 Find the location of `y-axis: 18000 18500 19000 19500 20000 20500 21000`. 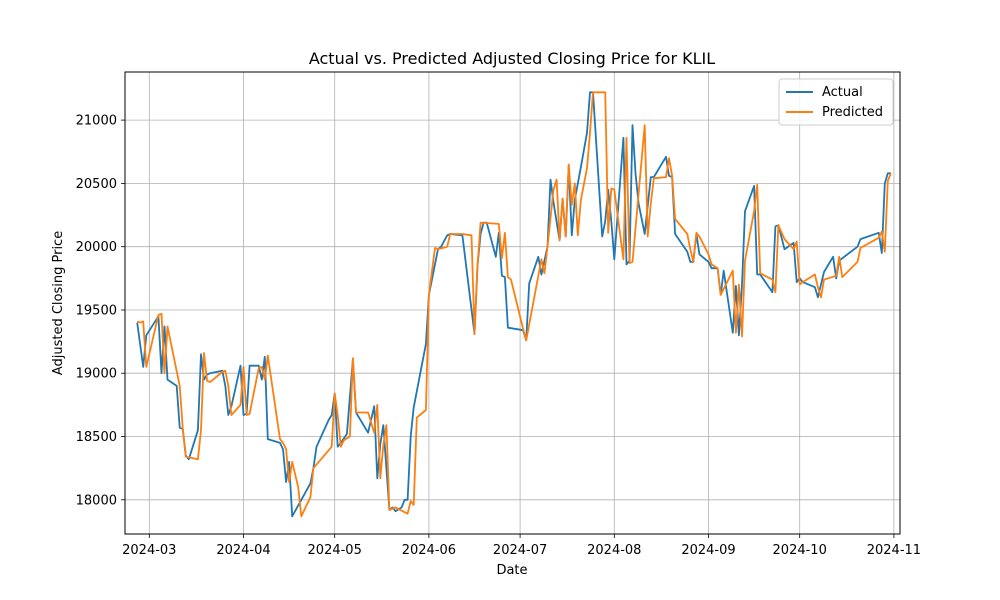

y-axis: 18000 18500 19000 19500 20000 20500 21000 is located at coordinates (100, 311).